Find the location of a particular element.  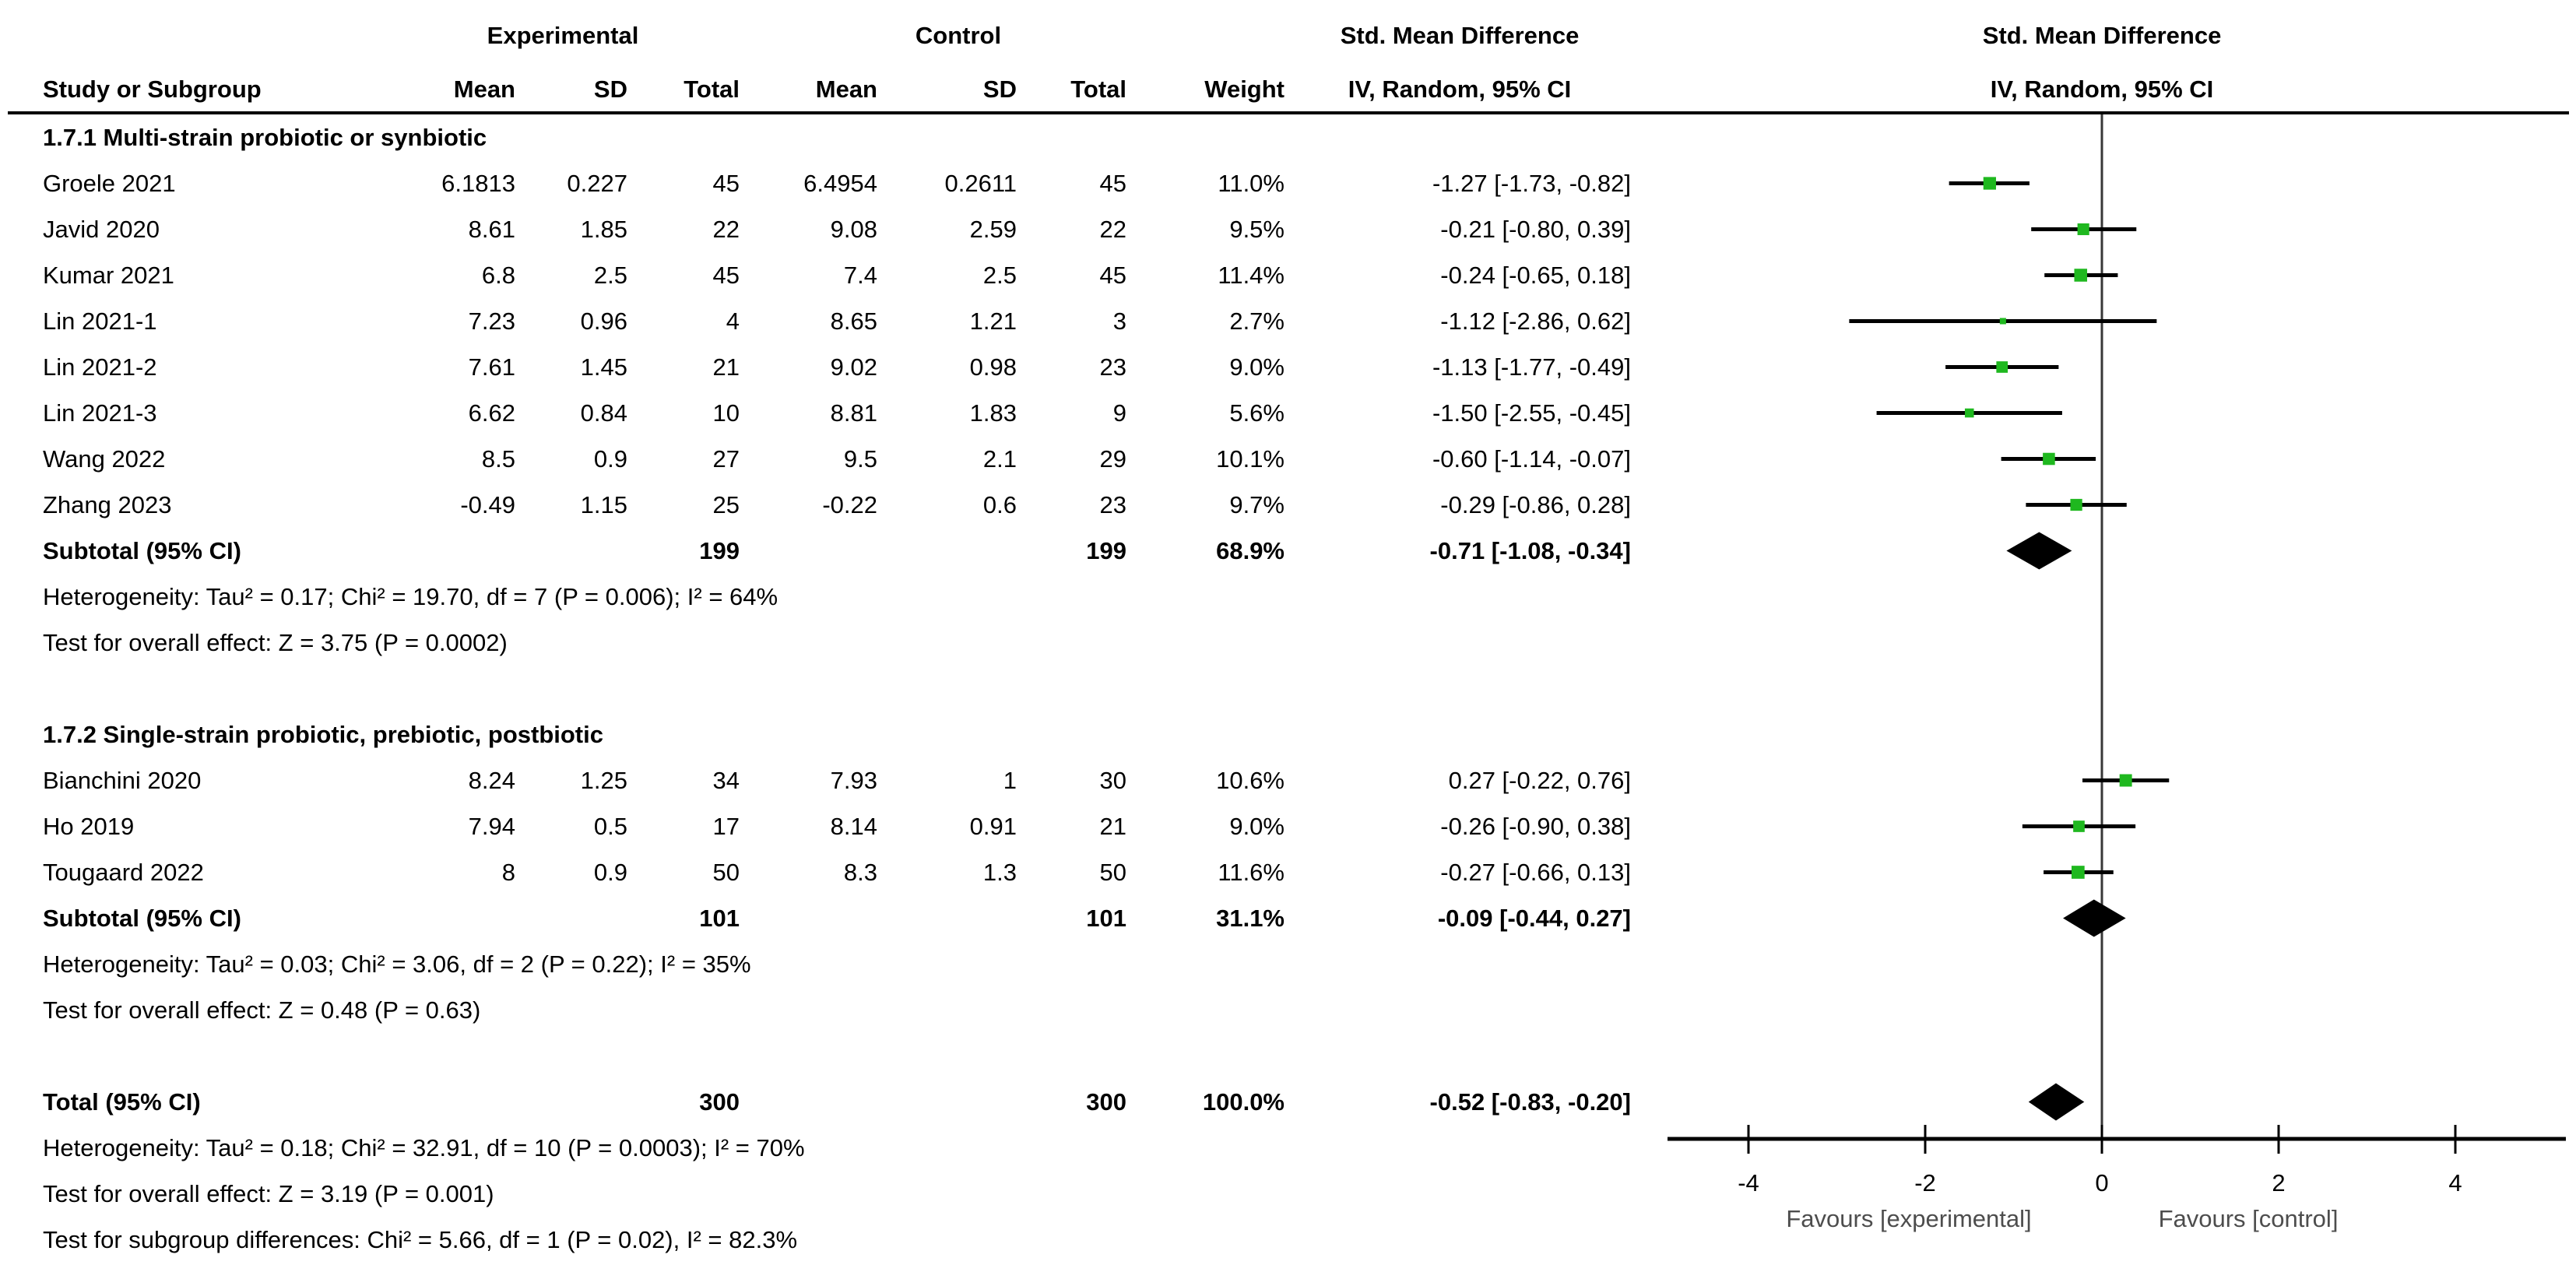

study-name: Javid 2020 is located at coordinates (102, 229).